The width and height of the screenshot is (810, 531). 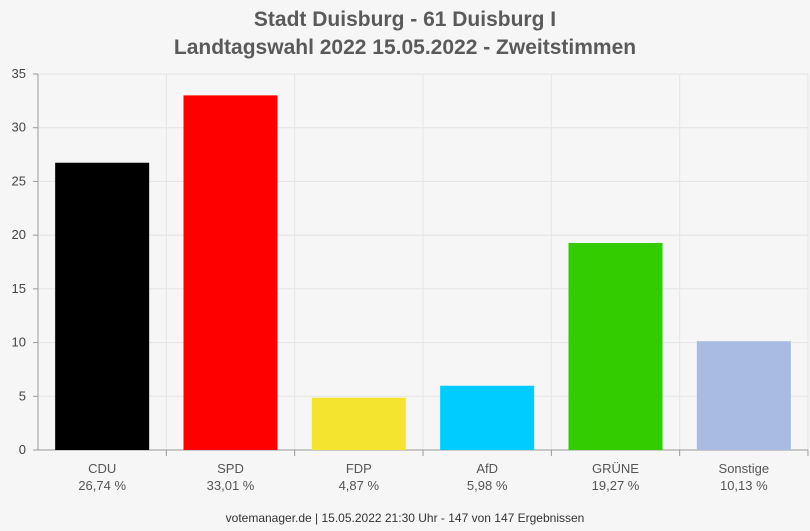 I want to click on bar-cdu, so click(x=102, y=306).